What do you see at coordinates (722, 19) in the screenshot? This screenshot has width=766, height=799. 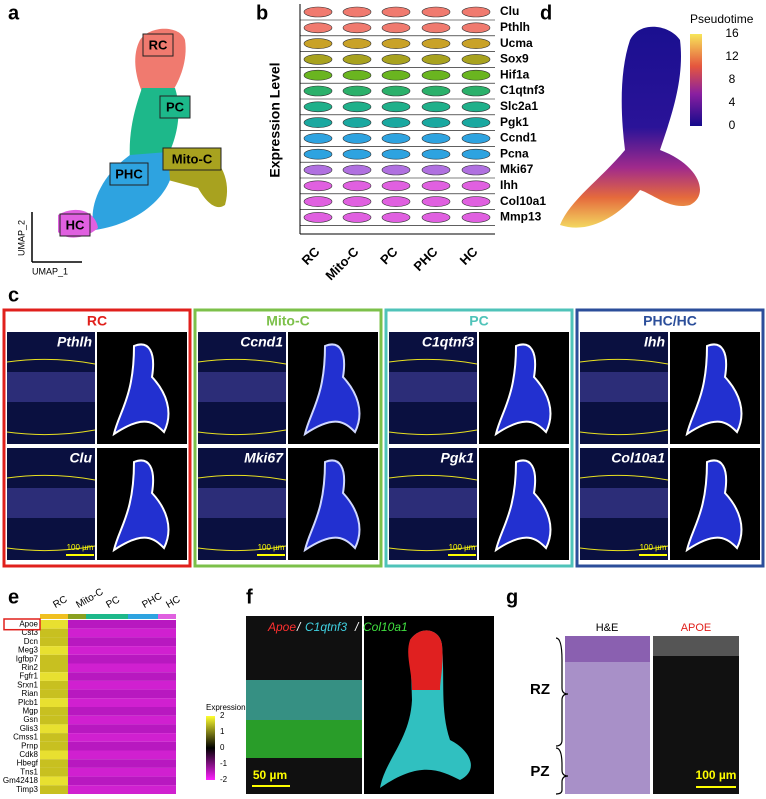 I see `legend-title: Pseudotime` at bounding box center [722, 19].